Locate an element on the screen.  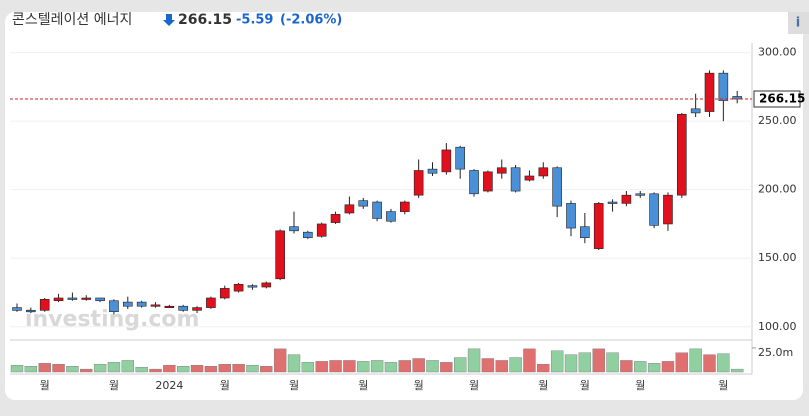
y-tick-label: 250.00 is located at coordinates (777, 120).